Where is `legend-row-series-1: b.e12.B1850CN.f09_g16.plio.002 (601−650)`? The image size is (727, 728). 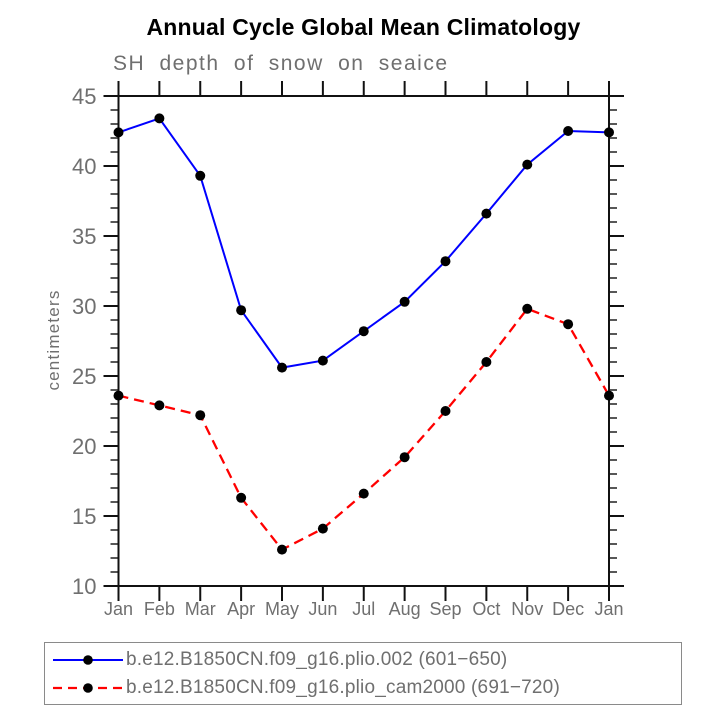
legend-row-series-1: b.e12.B1850CN.f09_g16.plio.002 (601−650) is located at coordinates (365, 660).